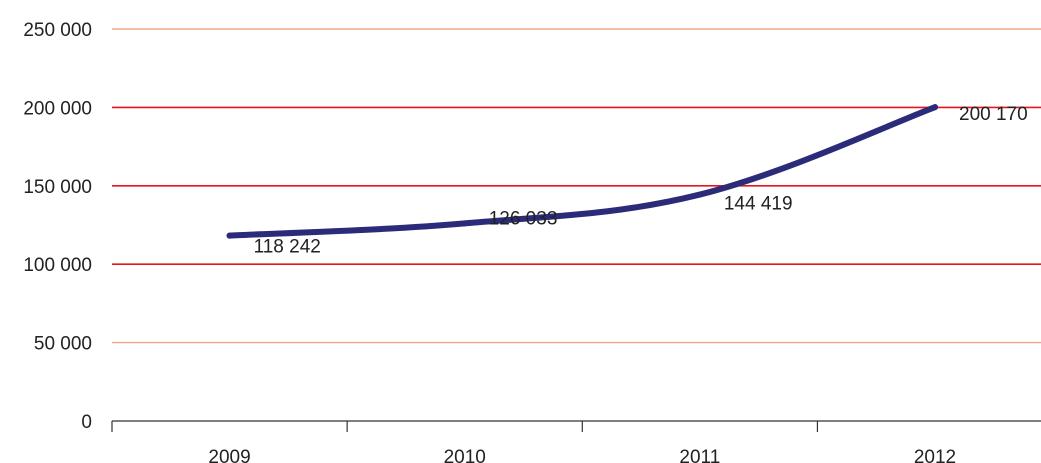  I want to click on data-label-2011: 144 419, so click(758, 204).